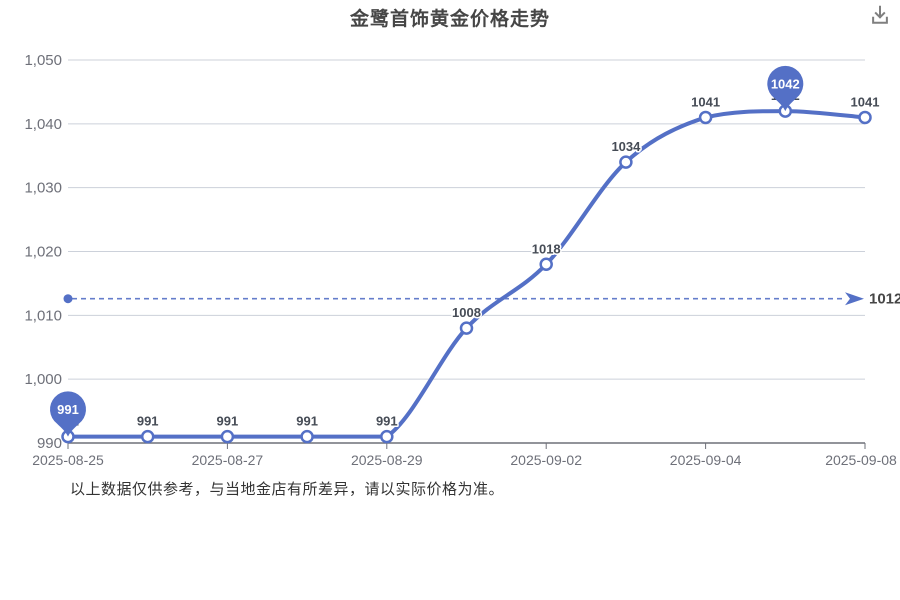  Describe the element at coordinates (546, 248) in the screenshot. I see `data-point-label: 1018` at that location.